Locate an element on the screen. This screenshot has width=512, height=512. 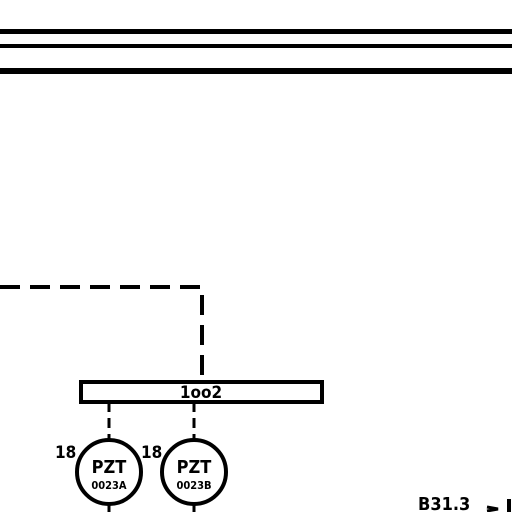
logic-block-label: 1oo2 is located at coordinates (201, 393).